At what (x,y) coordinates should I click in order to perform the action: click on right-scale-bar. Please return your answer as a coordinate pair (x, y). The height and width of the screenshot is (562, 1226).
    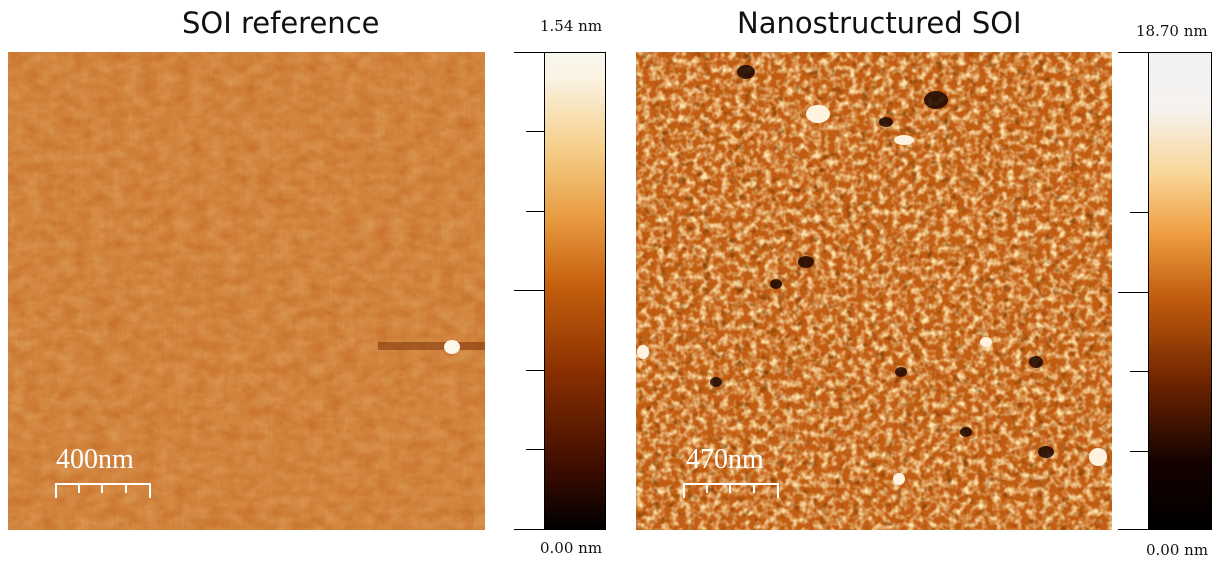
    Looking at the image, I should click on (731, 490).